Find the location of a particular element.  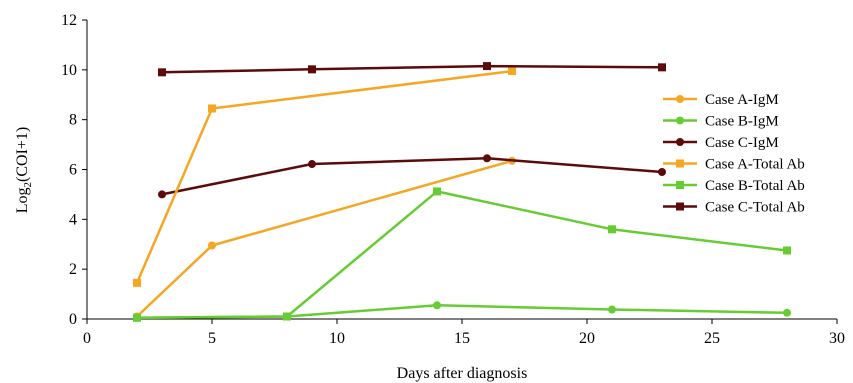

y-tick-label: 2 is located at coordinates (73, 269).